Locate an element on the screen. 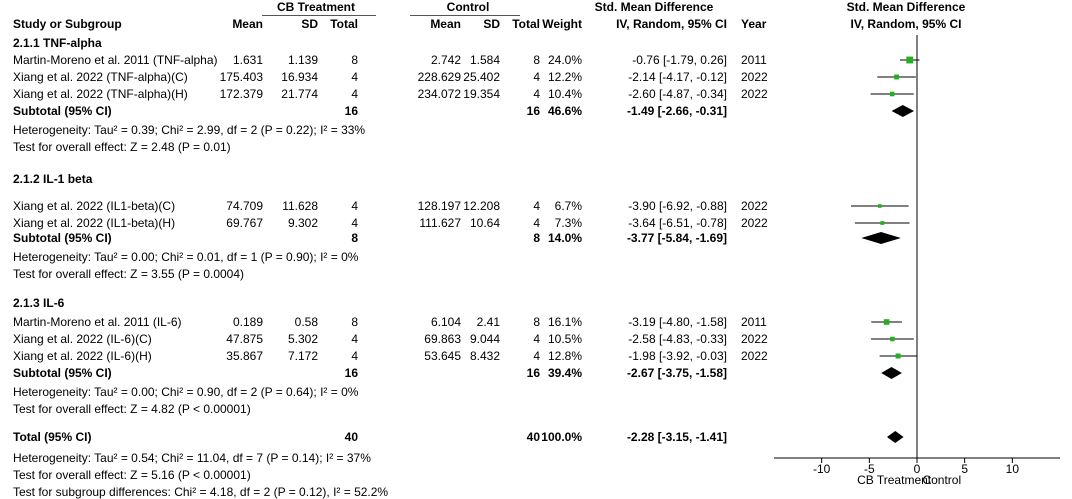 The image size is (1072, 499). favours-right-label: Control is located at coordinates (941, 480).